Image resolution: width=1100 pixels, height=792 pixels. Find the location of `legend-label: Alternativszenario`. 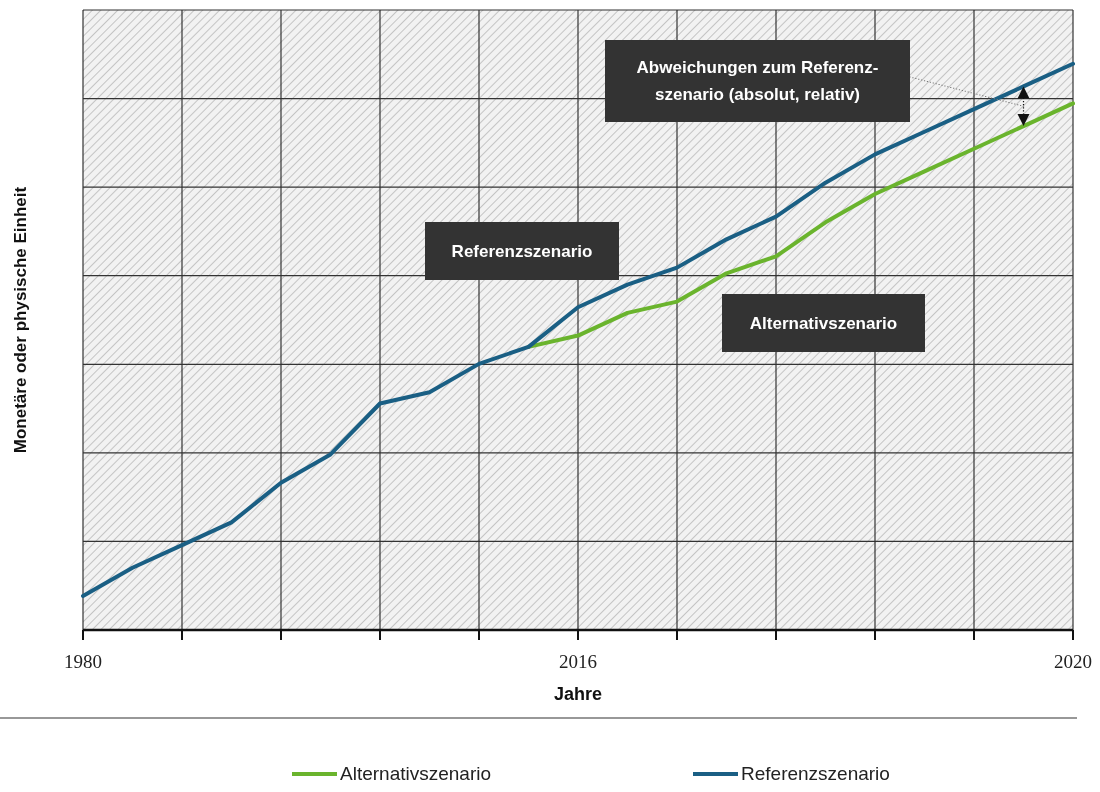

legend-label: Alternativszenario is located at coordinates (416, 773).